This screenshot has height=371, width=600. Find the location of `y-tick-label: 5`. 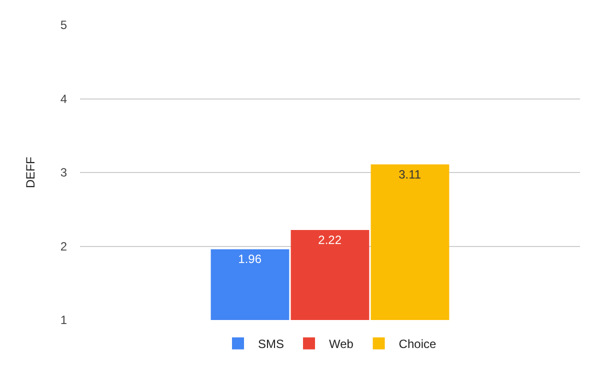

y-tick-label: 5 is located at coordinates (64, 25).